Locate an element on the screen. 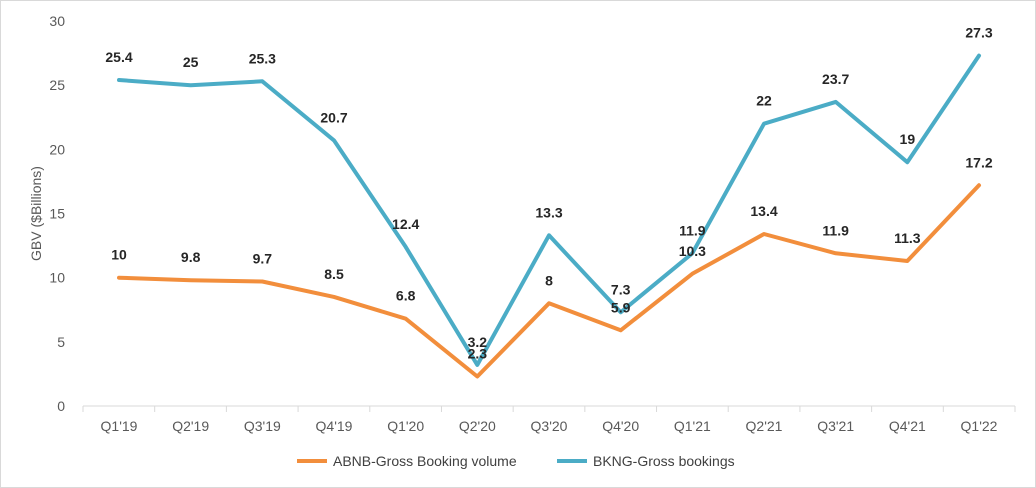  data-label: 10 is located at coordinates (119, 255).